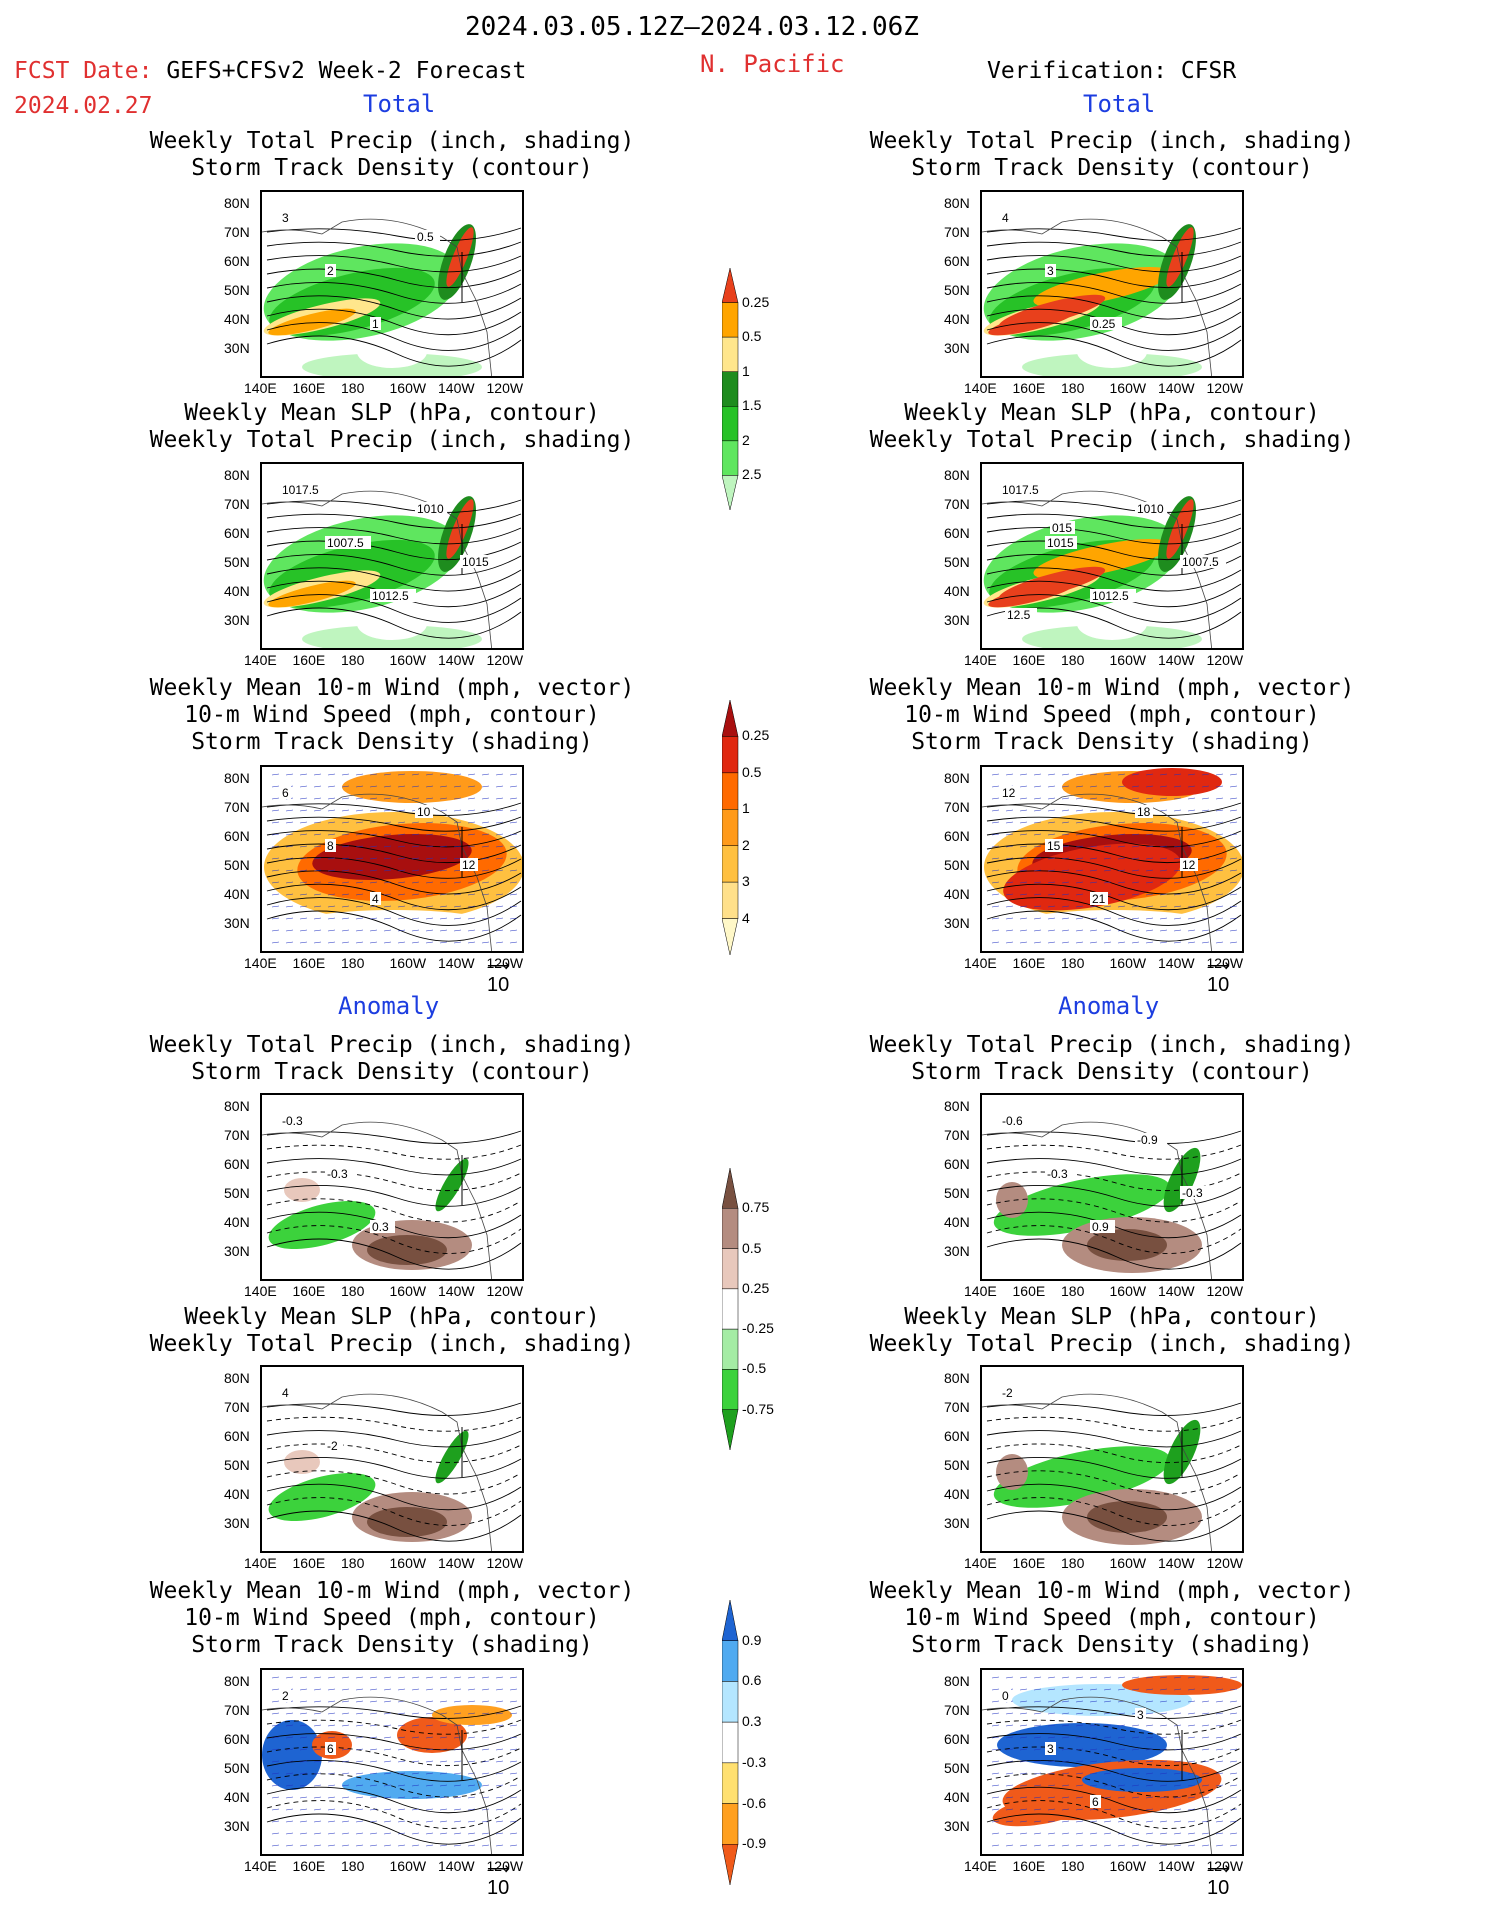  What do you see at coordinates (1189, 865) in the screenshot?
I see `svg-text: 12` at bounding box center [1189, 865].